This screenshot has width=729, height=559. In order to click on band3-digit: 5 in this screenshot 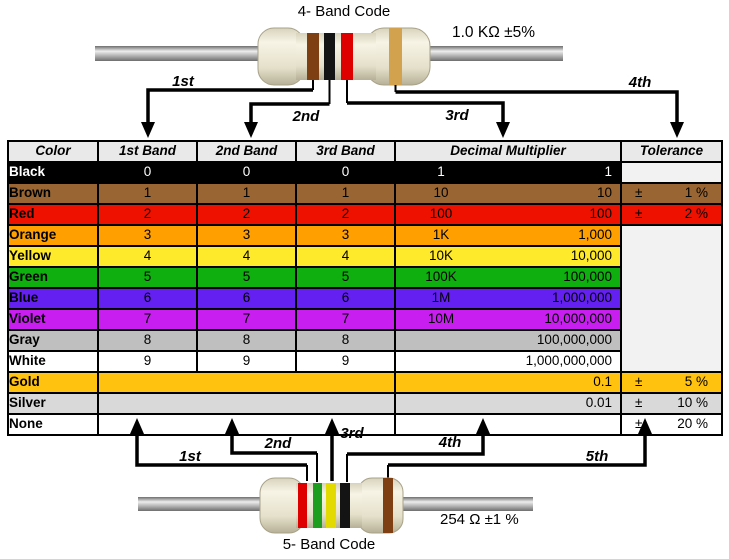, I will do `click(345, 277)`.